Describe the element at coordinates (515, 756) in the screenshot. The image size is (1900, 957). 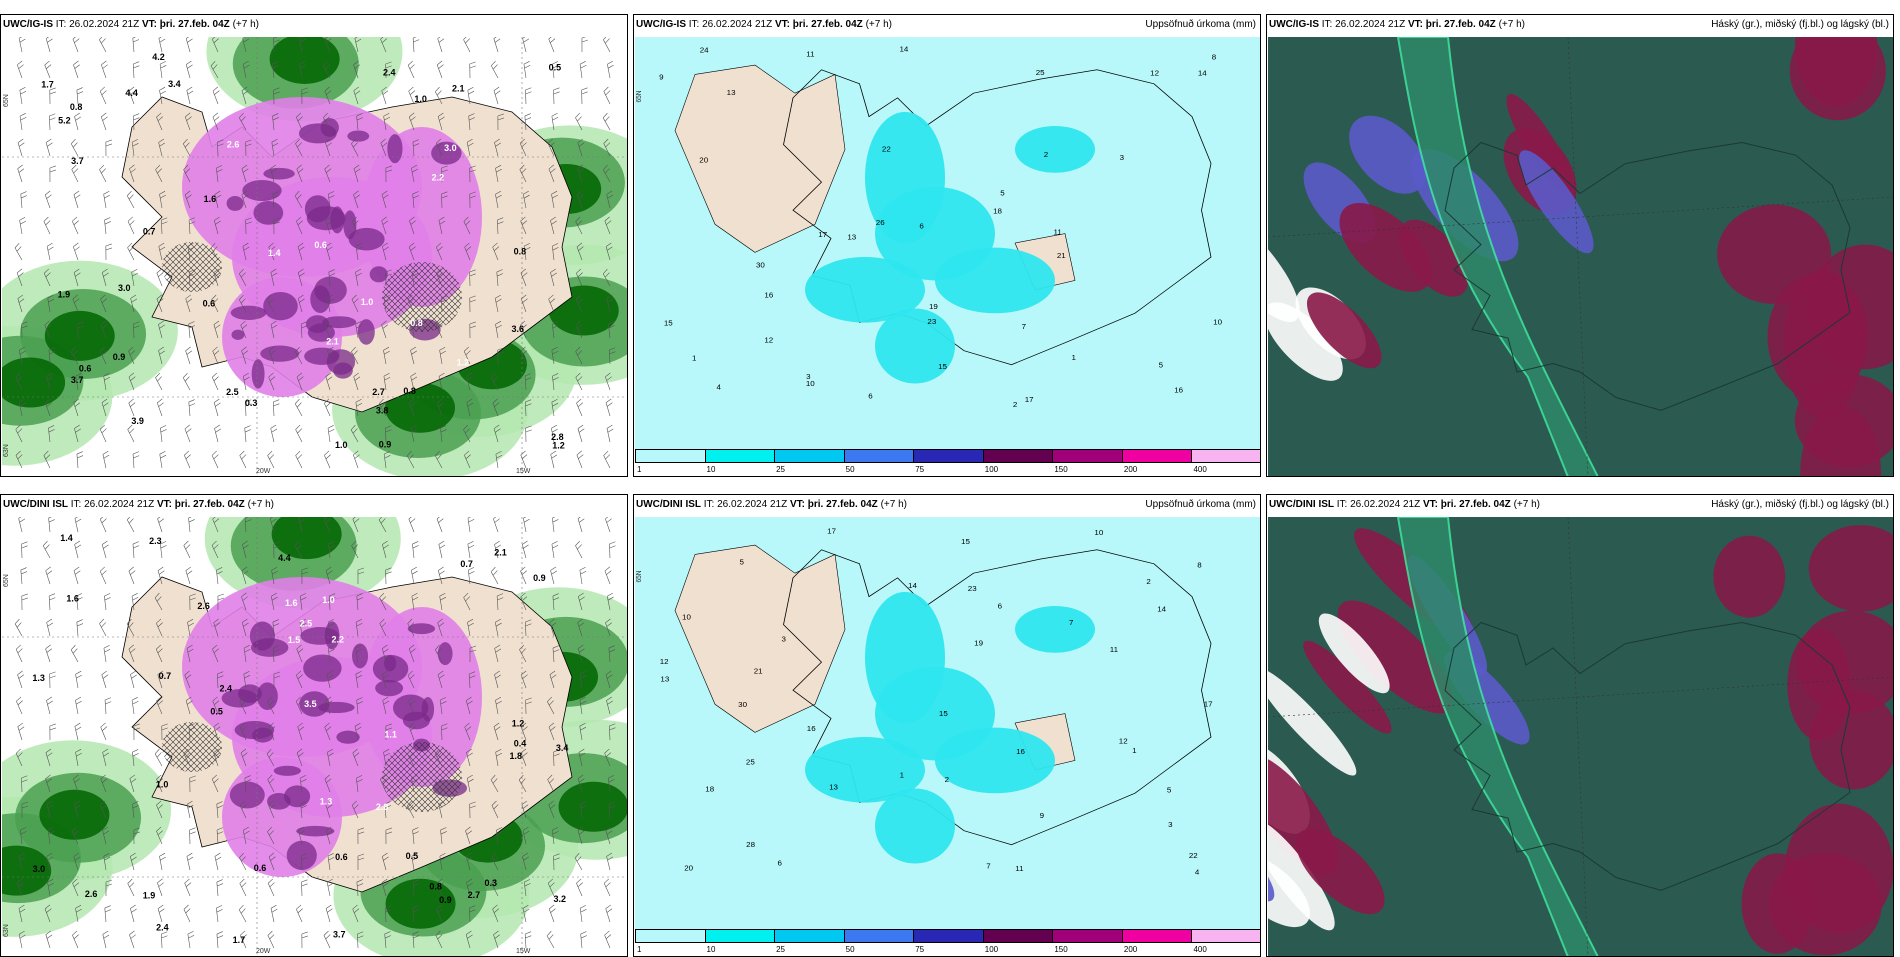
I see `value-label: 1.8` at that location.